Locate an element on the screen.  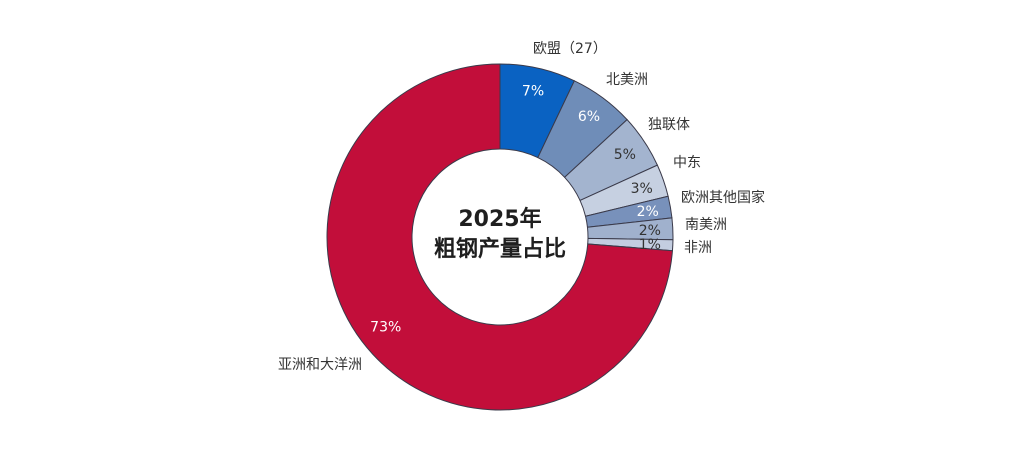
category-label-2: 独联体 is located at coordinates (669, 125).